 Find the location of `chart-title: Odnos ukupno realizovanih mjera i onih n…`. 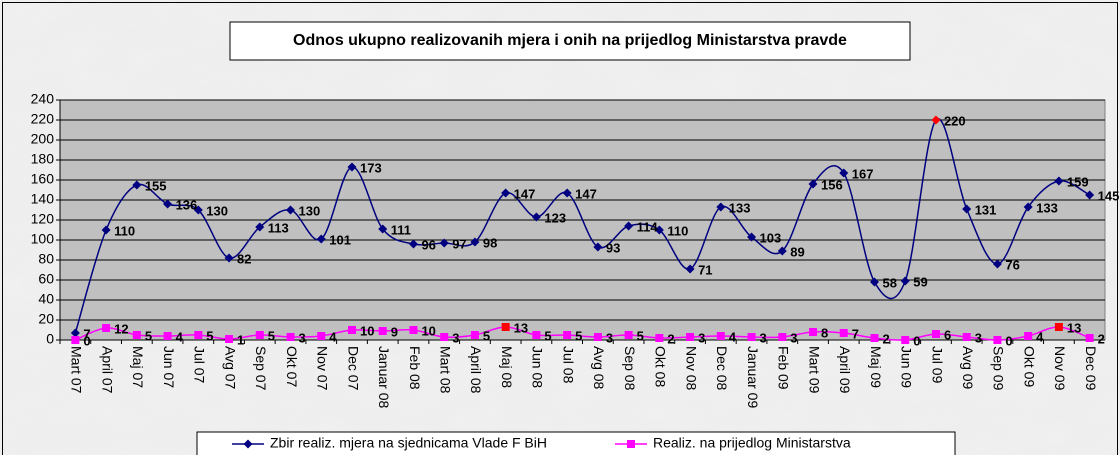

chart-title: Odnos ukupno realizovanih mjera i onih n… is located at coordinates (570, 40).